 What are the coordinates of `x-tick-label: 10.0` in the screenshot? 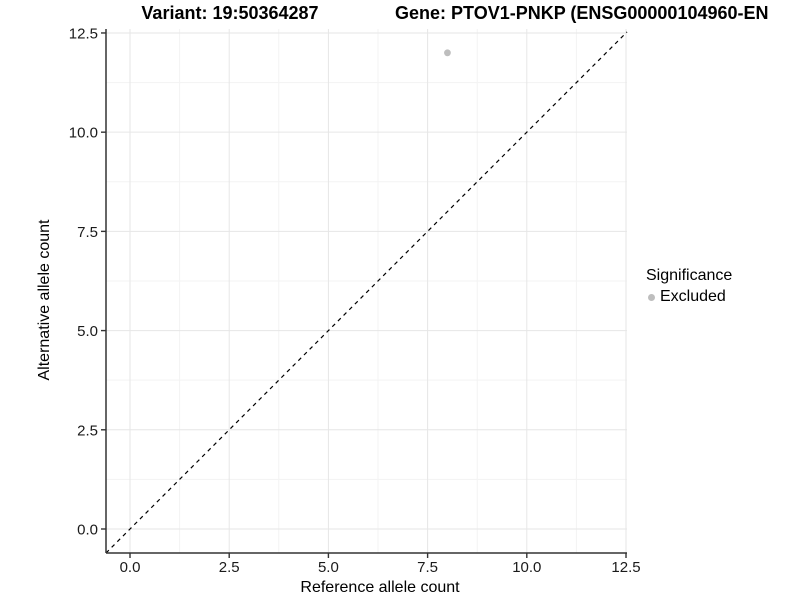 It's located at (526, 567).